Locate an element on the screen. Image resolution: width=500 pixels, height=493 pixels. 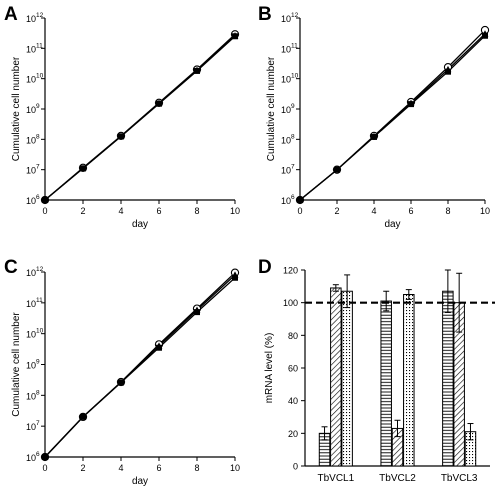
y-axis-label: Cumulative cell number is located at coordinates (16, 364).